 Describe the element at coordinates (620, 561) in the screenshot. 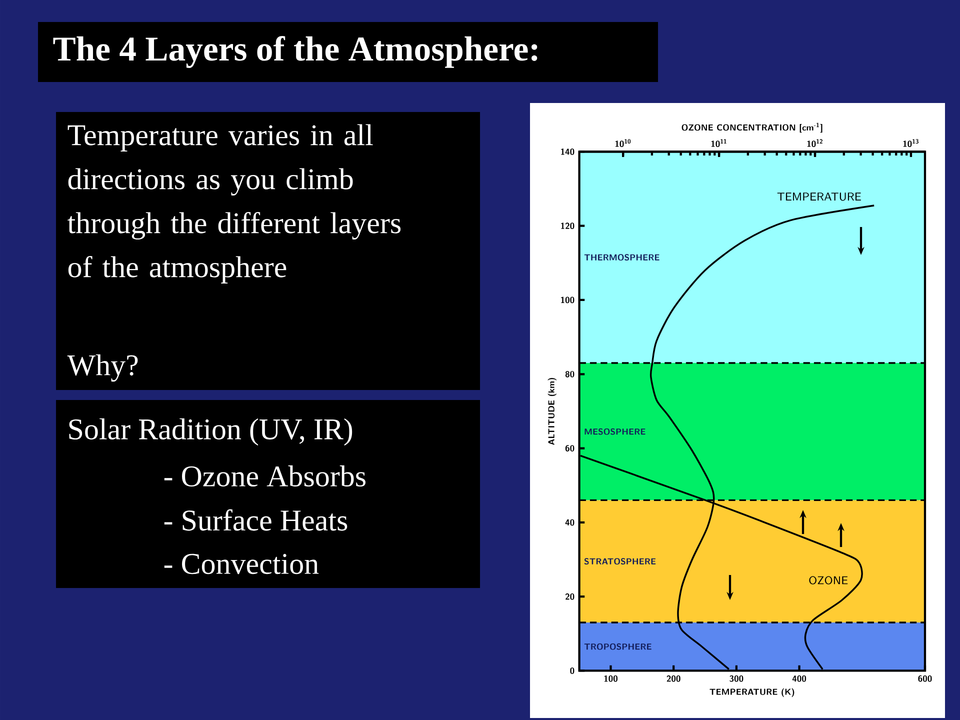

I see `band-label: STRATOSPHERE` at that location.